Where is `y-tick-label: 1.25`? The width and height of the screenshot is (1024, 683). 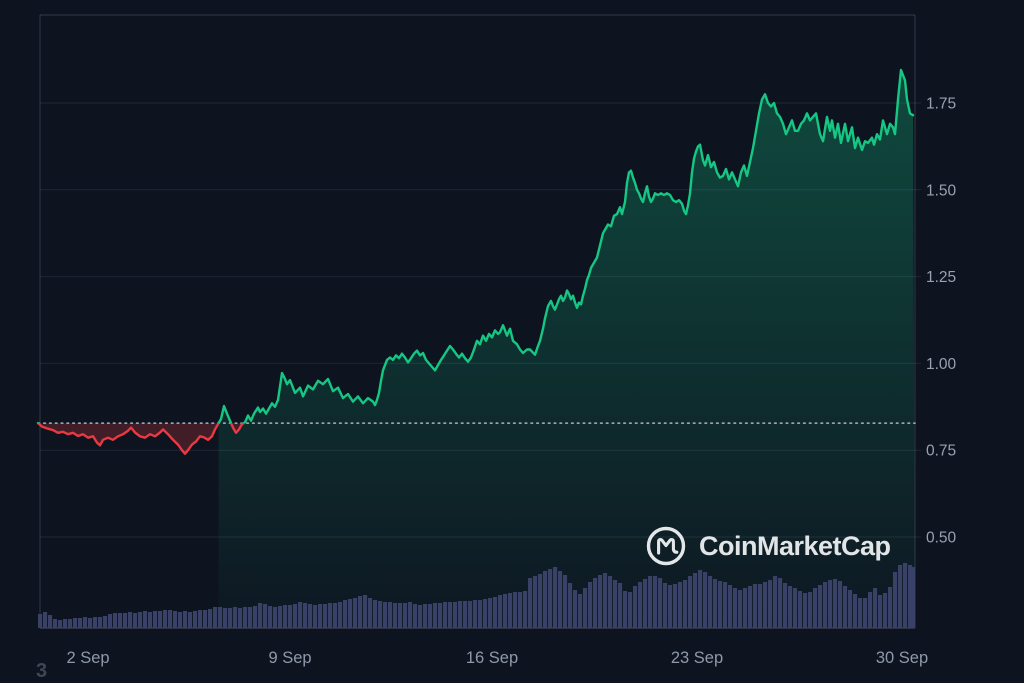
y-tick-label: 1.25 is located at coordinates (941, 277).